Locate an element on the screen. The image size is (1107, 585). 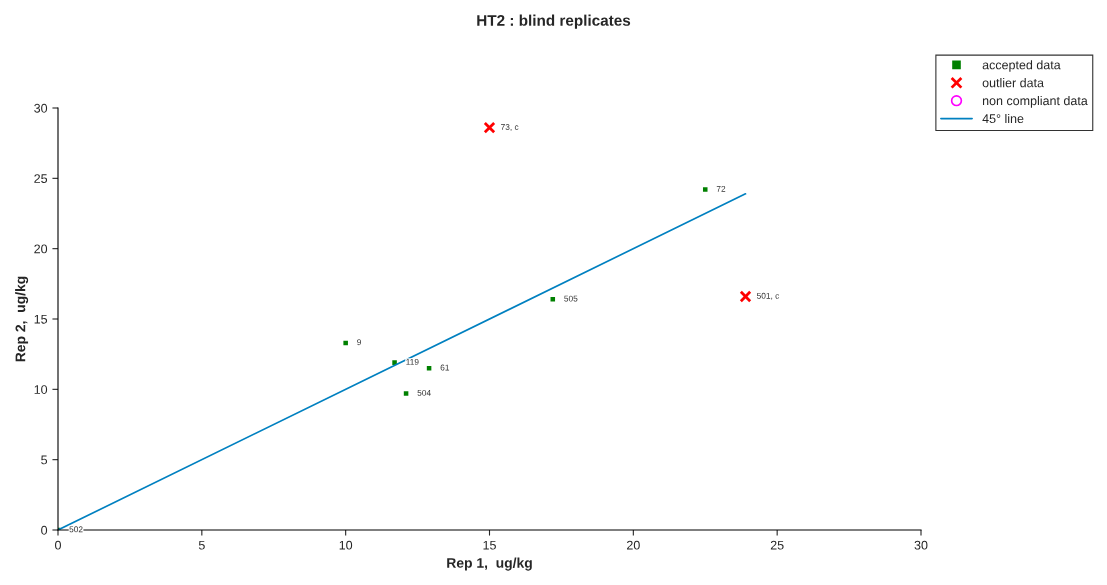
annotation: 504 is located at coordinates (424, 392).